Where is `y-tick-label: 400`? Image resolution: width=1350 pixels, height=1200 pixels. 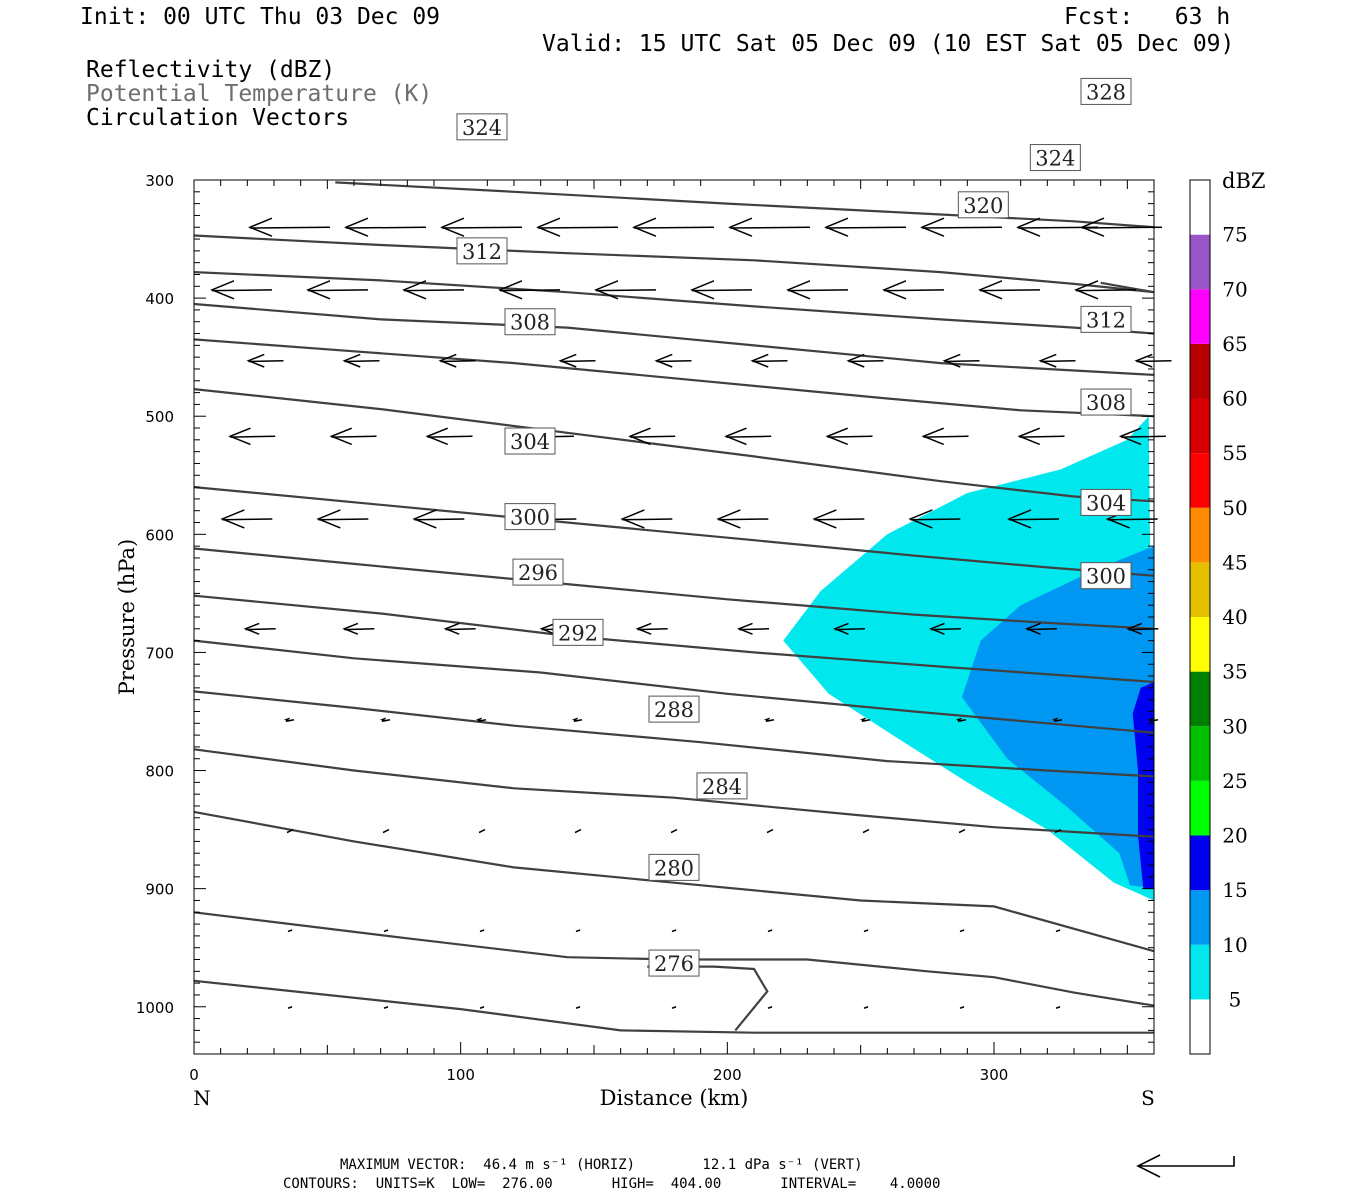
y-tick-label: 400 is located at coordinates (159, 299).